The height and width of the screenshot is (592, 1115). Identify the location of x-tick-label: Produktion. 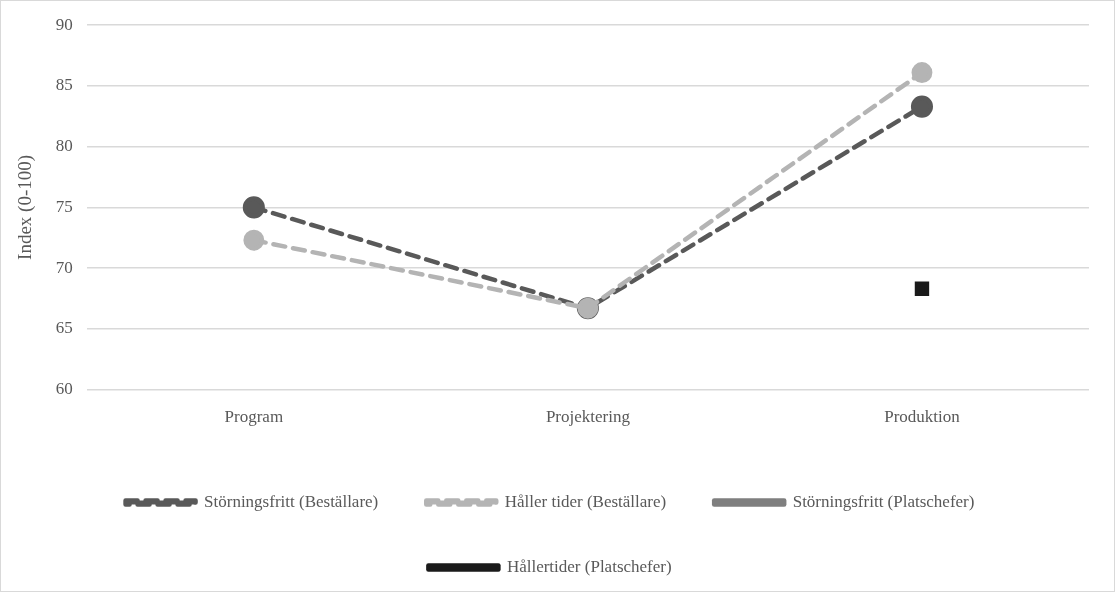
(922, 417).